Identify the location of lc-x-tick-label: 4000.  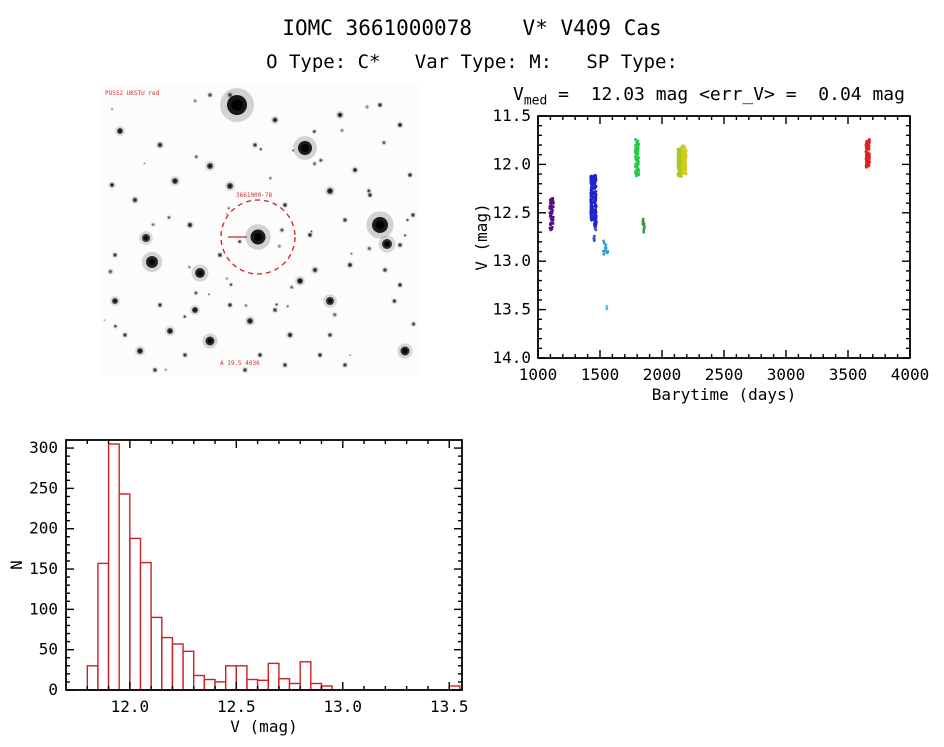
(910, 374).